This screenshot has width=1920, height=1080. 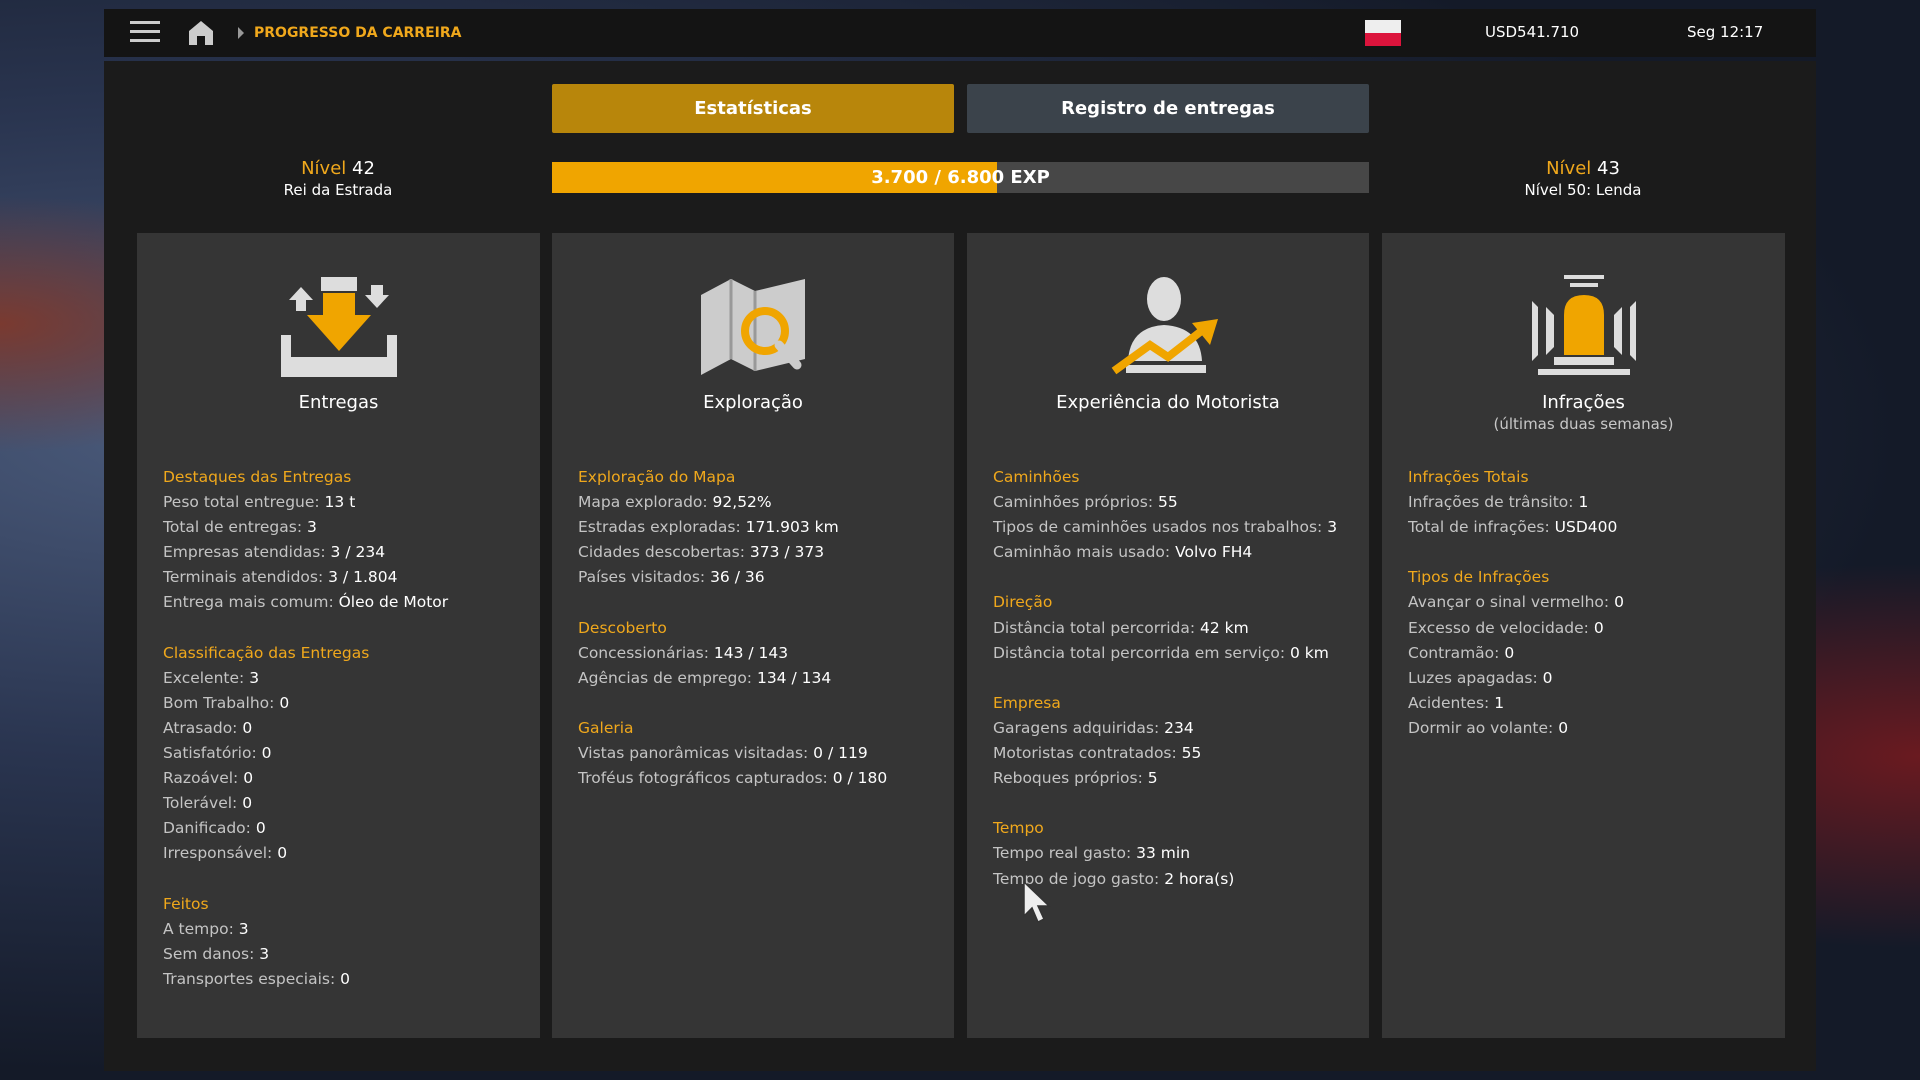 What do you see at coordinates (266, 652) in the screenshot?
I see `section-heading: Classificação das Entregas` at bounding box center [266, 652].